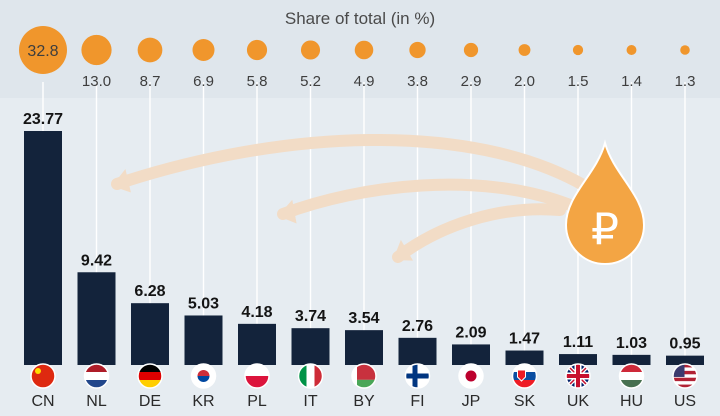  What do you see at coordinates (417, 401) in the screenshot?
I see `category-label: FI` at bounding box center [417, 401].